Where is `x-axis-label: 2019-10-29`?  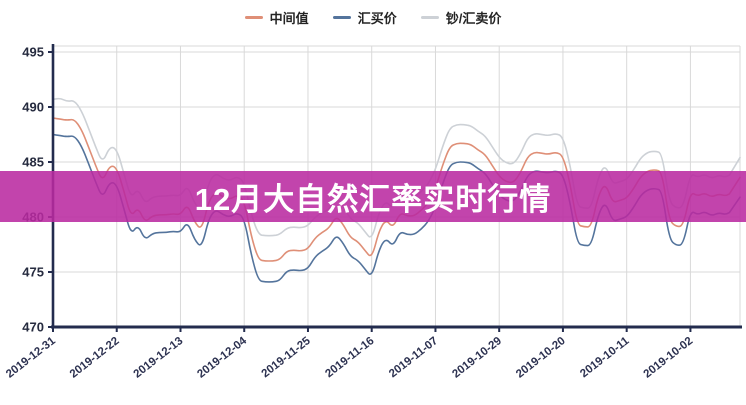
x-axis-label: 2019-10-29 is located at coordinates (477, 358).